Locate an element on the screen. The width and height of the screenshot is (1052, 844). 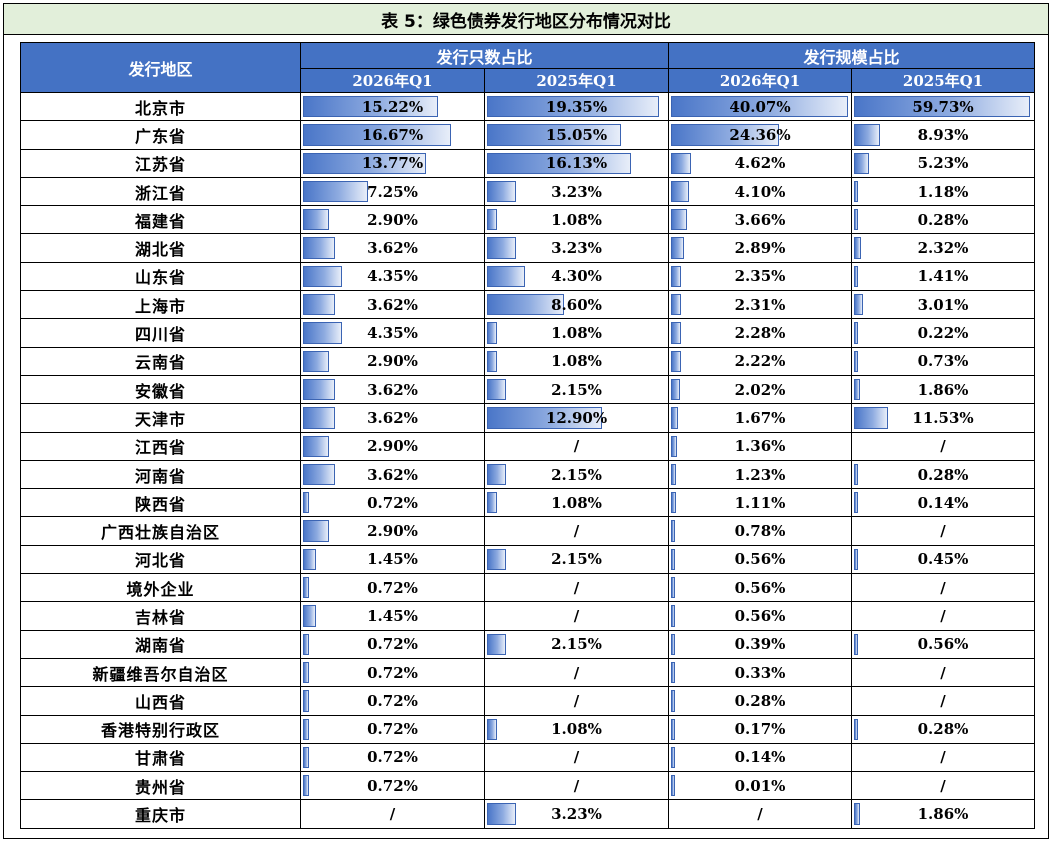
region-cell: 湖北省 is located at coordinates (160, 248).